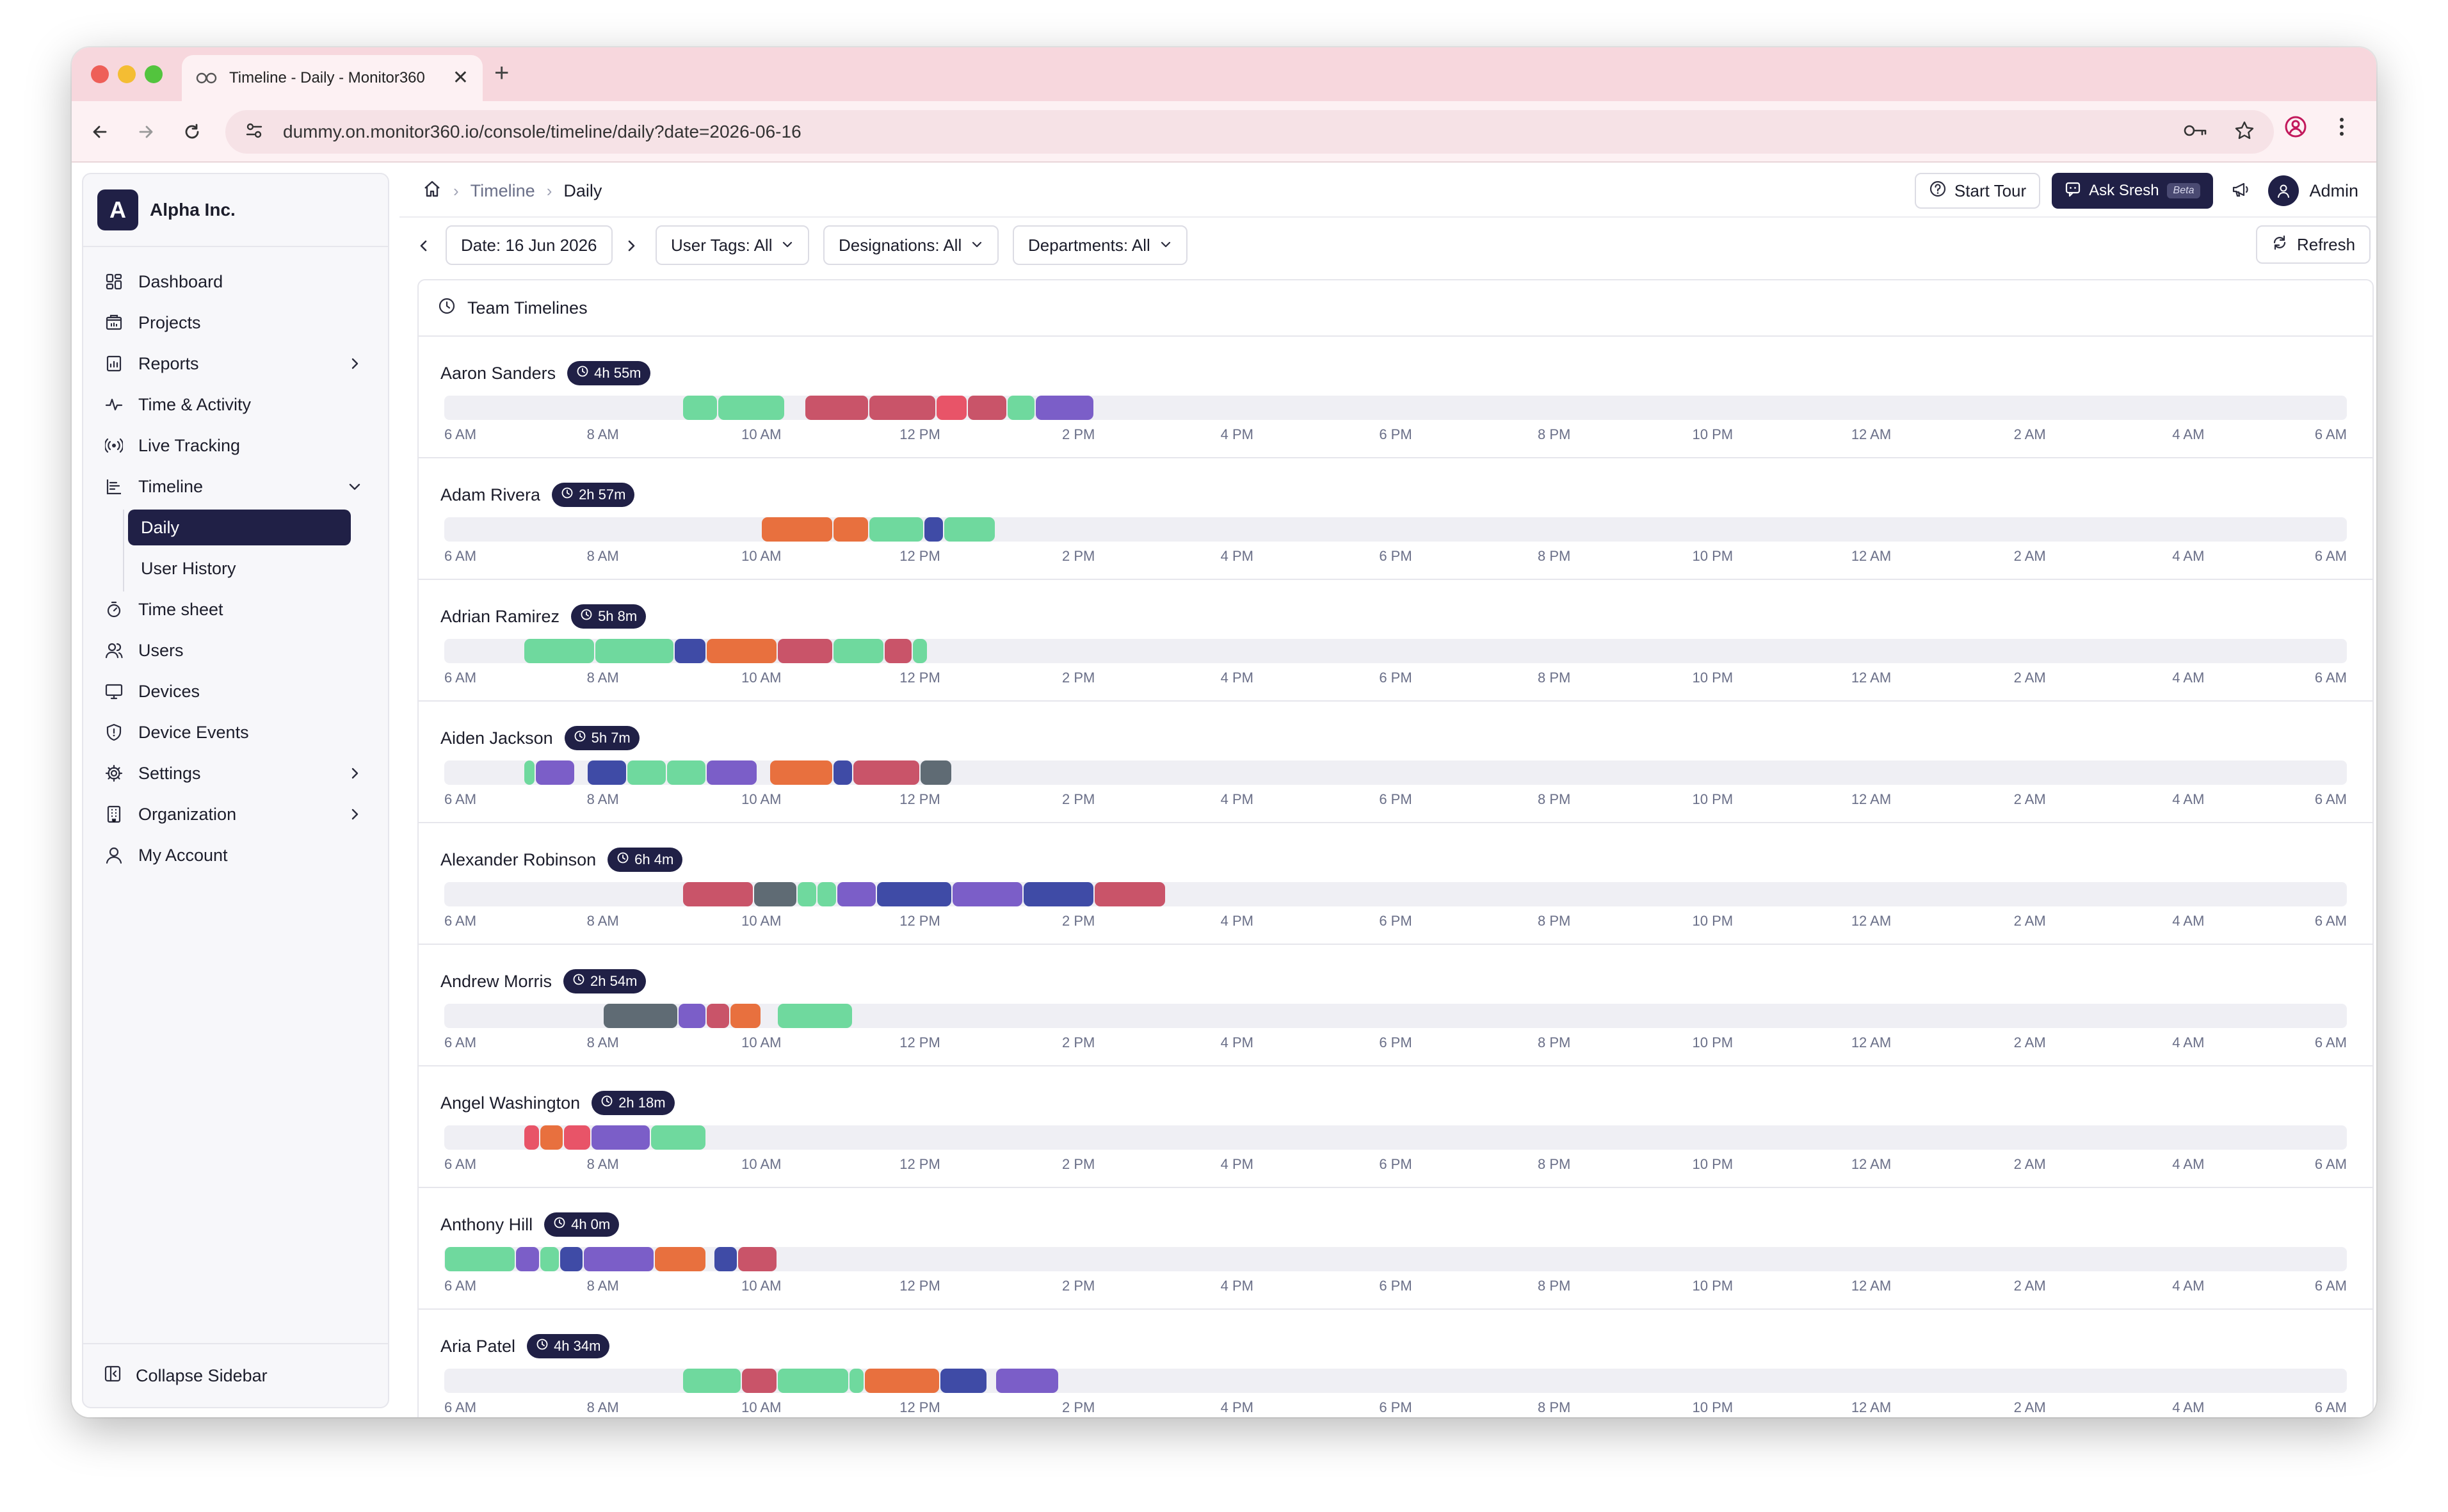 This screenshot has height=1512, width=2448. I want to click on announcements-button, so click(2241, 191).